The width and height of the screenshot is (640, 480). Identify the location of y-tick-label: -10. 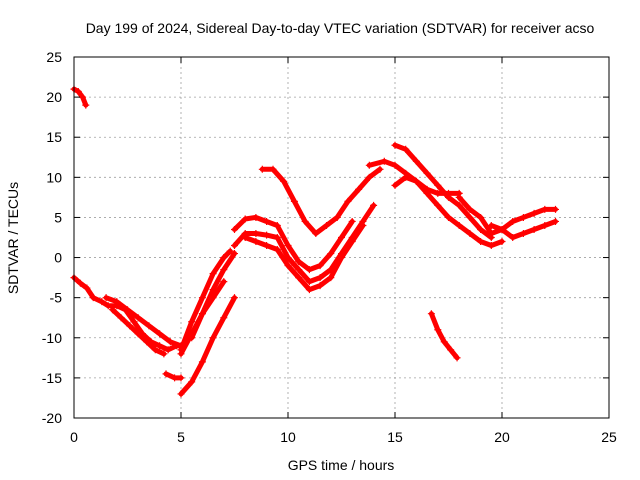
(52, 338).